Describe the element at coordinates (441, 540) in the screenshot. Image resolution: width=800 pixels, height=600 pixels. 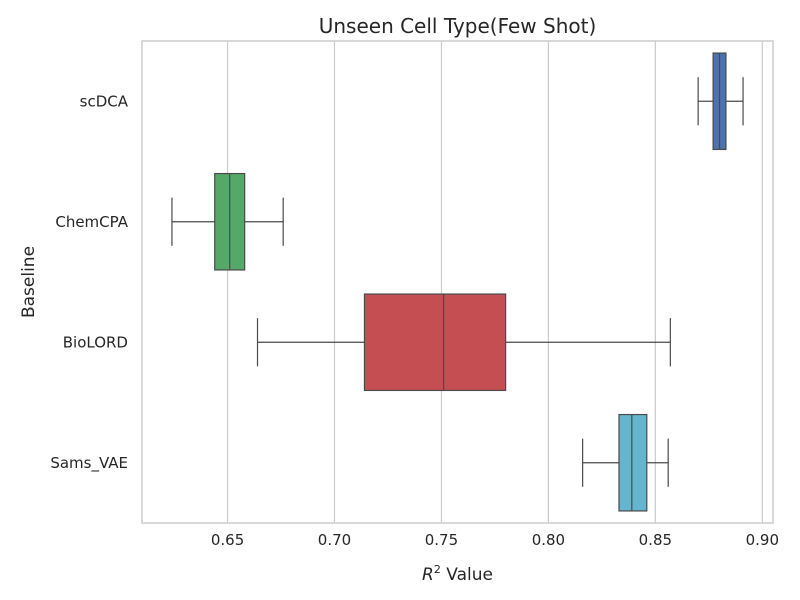
I see `x-tick-label: 0.75` at that location.